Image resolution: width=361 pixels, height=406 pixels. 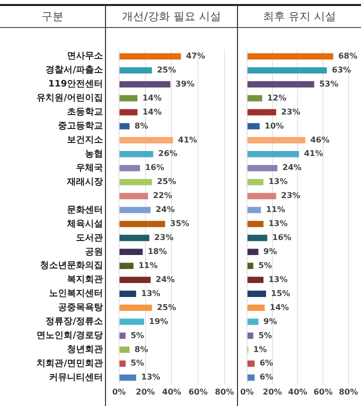 I want to click on y-tick-label: 경찰서/파출소, so click(x=74, y=70).